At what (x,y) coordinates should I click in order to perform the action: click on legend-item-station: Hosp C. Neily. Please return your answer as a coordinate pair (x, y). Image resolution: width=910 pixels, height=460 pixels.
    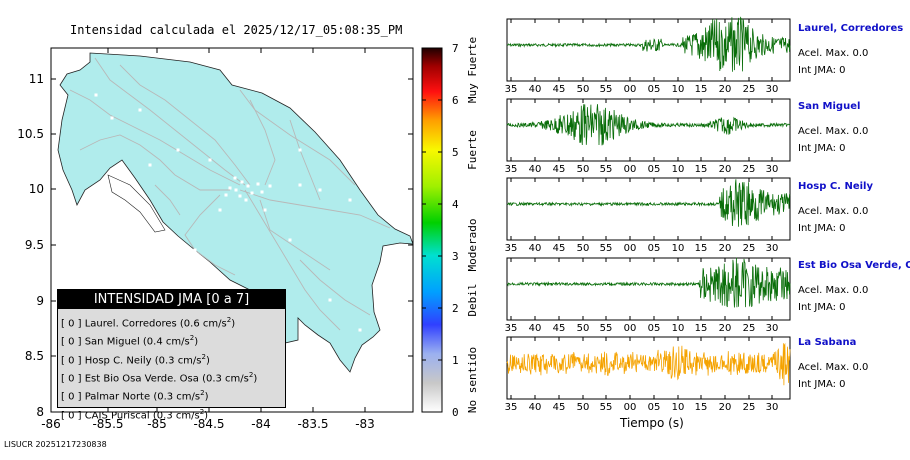
    Looking at the image, I should click on (119, 360).